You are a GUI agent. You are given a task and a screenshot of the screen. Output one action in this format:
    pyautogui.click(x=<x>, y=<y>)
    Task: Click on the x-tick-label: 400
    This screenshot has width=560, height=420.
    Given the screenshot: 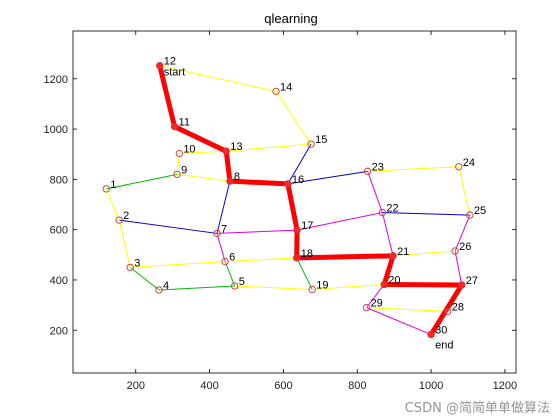 What is the action you would take?
    pyautogui.click(x=209, y=386)
    